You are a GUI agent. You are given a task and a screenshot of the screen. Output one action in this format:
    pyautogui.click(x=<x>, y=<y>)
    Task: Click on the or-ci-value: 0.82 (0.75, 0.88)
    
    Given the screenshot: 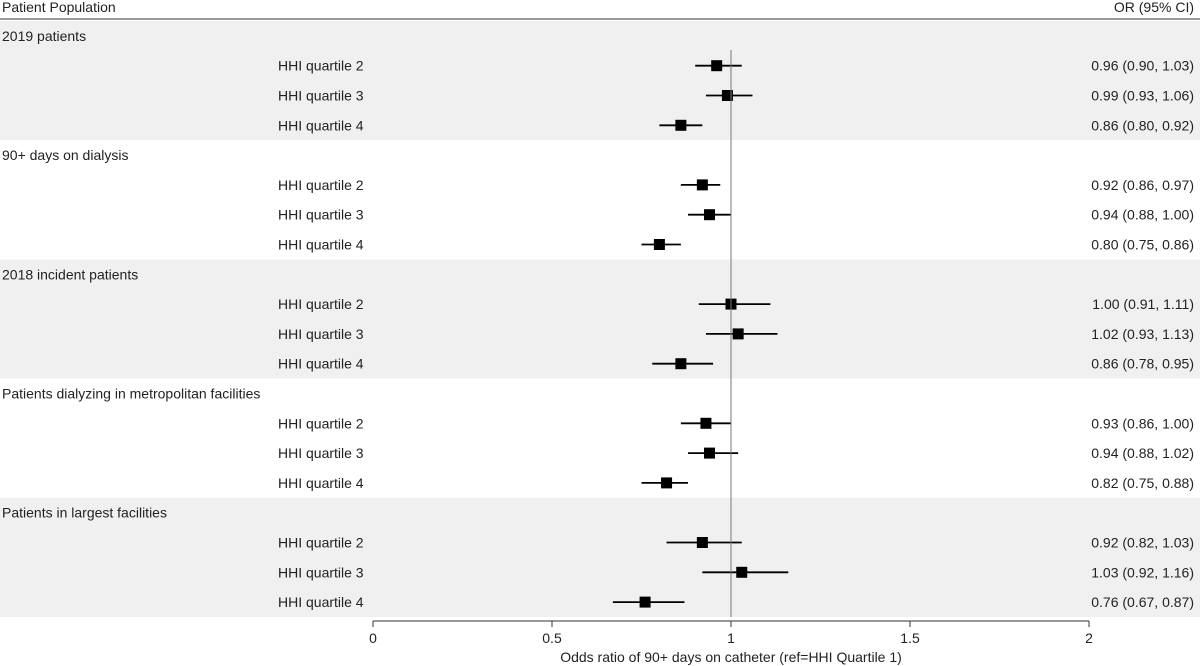 What is the action you would take?
    pyautogui.click(x=1142, y=483)
    